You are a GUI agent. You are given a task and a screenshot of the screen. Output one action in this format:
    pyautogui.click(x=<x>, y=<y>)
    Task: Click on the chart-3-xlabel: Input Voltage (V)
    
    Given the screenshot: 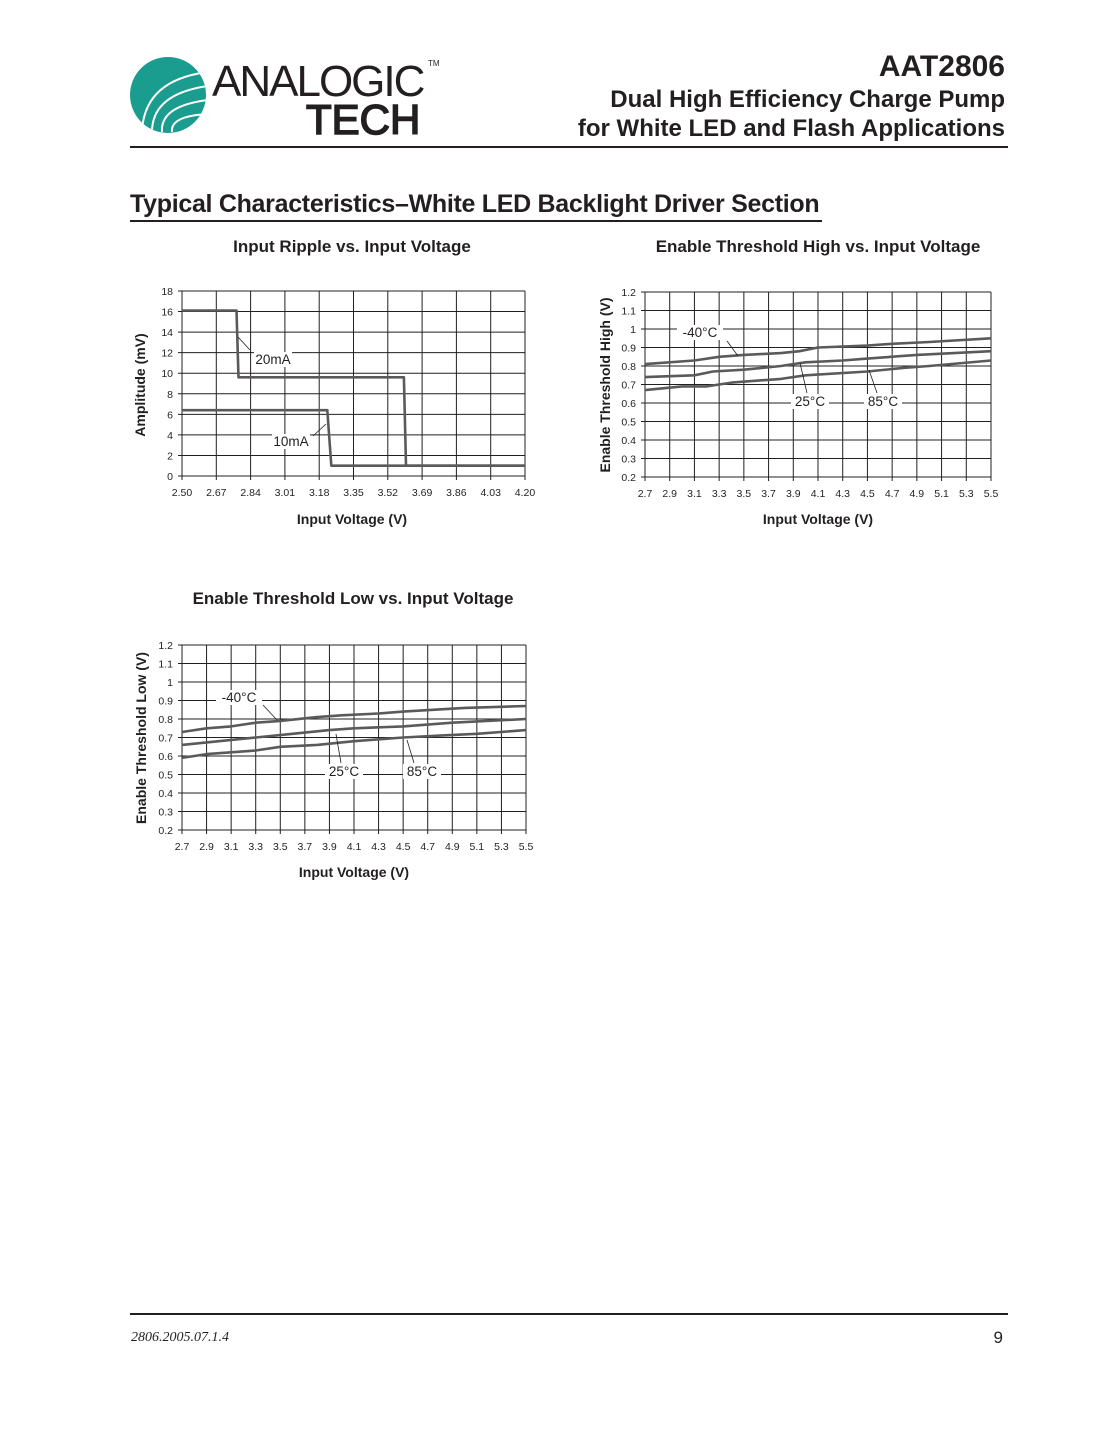 What is the action you would take?
    pyautogui.click(x=354, y=872)
    